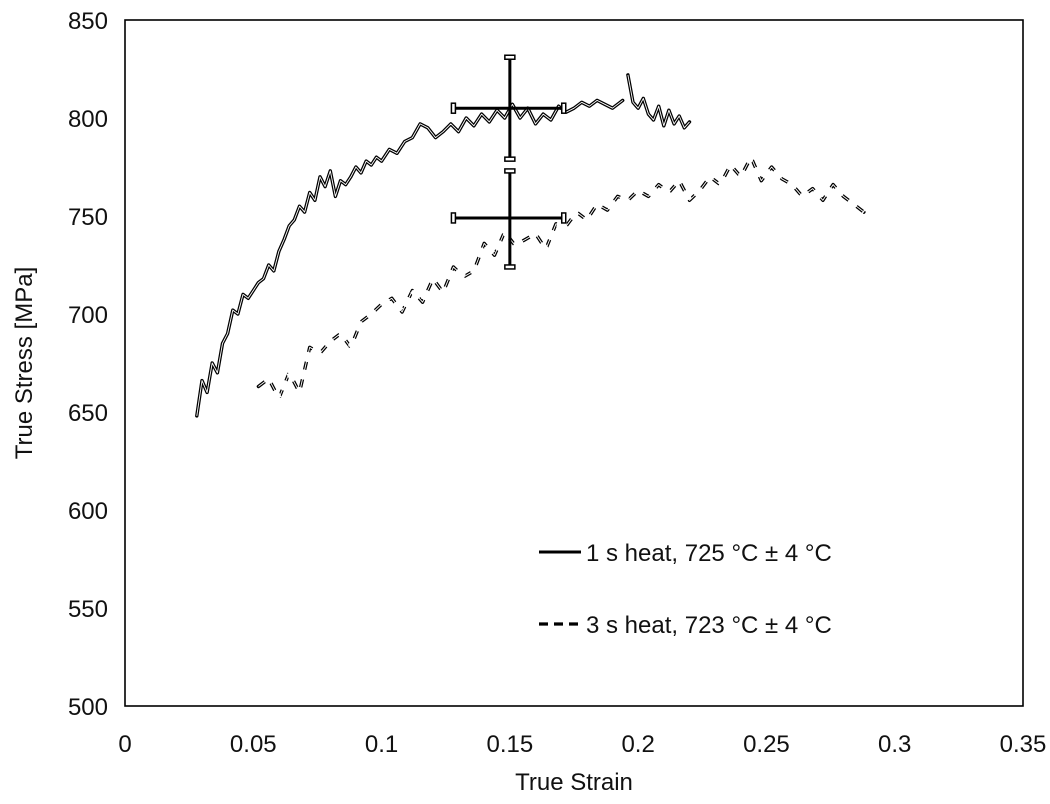 The image size is (1050, 804). What do you see at coordinates (88, 707) in the screenshot?
I see `y-tick-label: 500` at bounding box center [88, 707].